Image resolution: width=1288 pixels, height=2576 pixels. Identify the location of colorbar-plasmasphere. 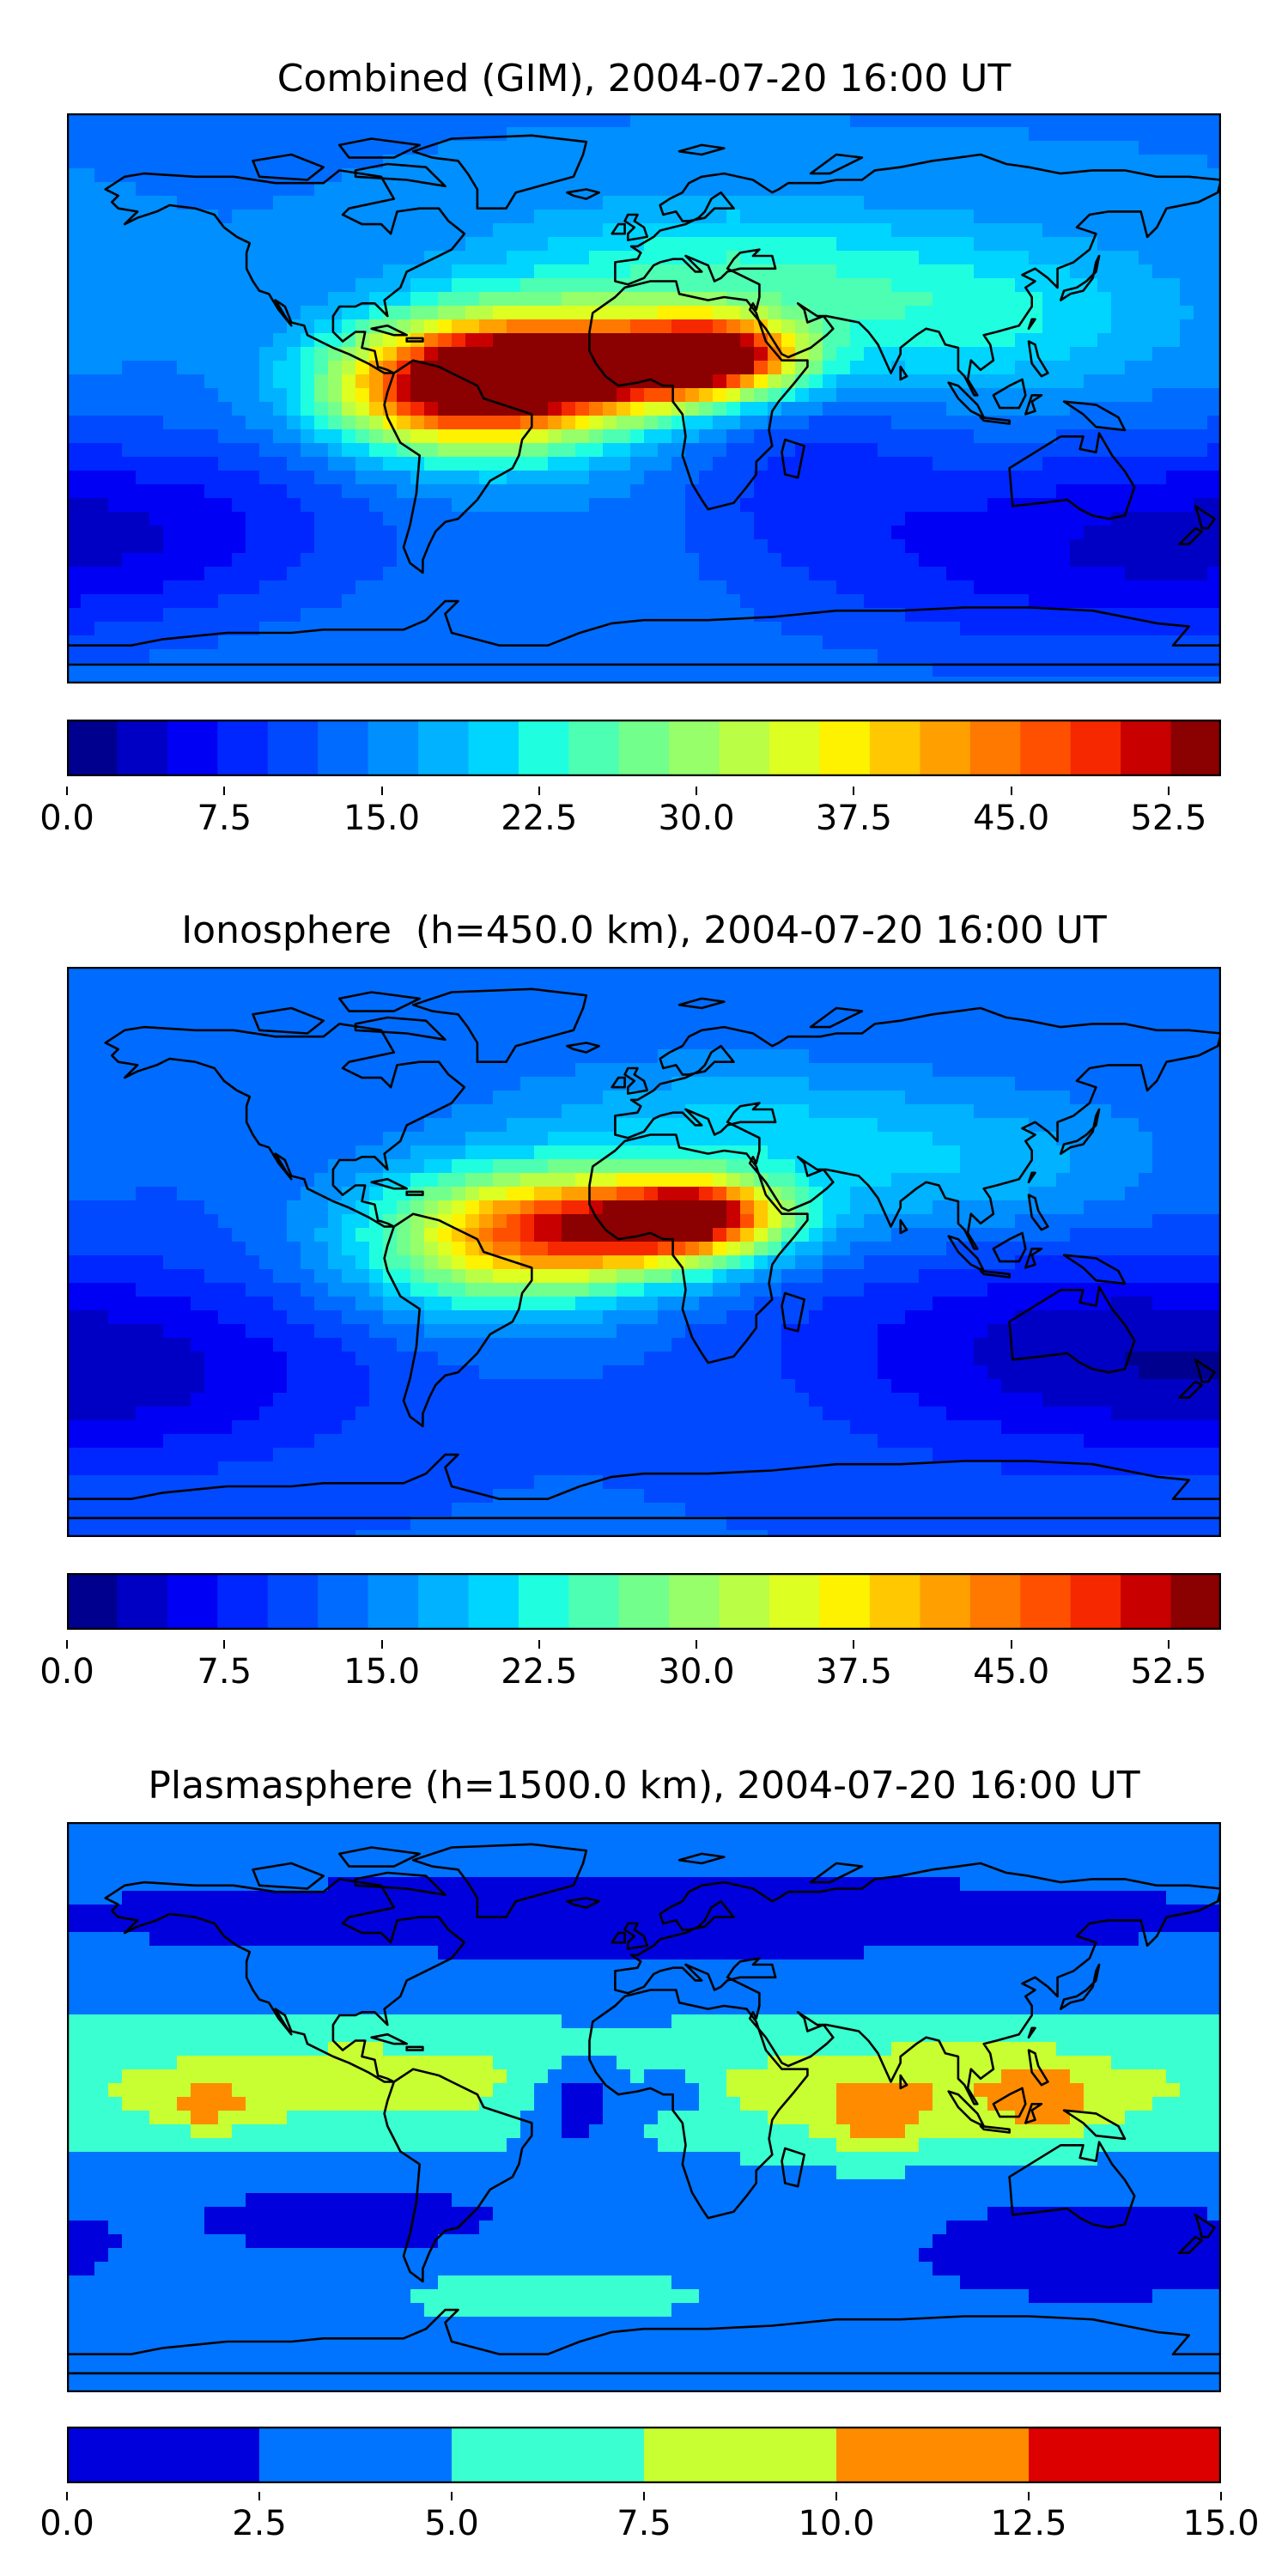
(644, 2455).